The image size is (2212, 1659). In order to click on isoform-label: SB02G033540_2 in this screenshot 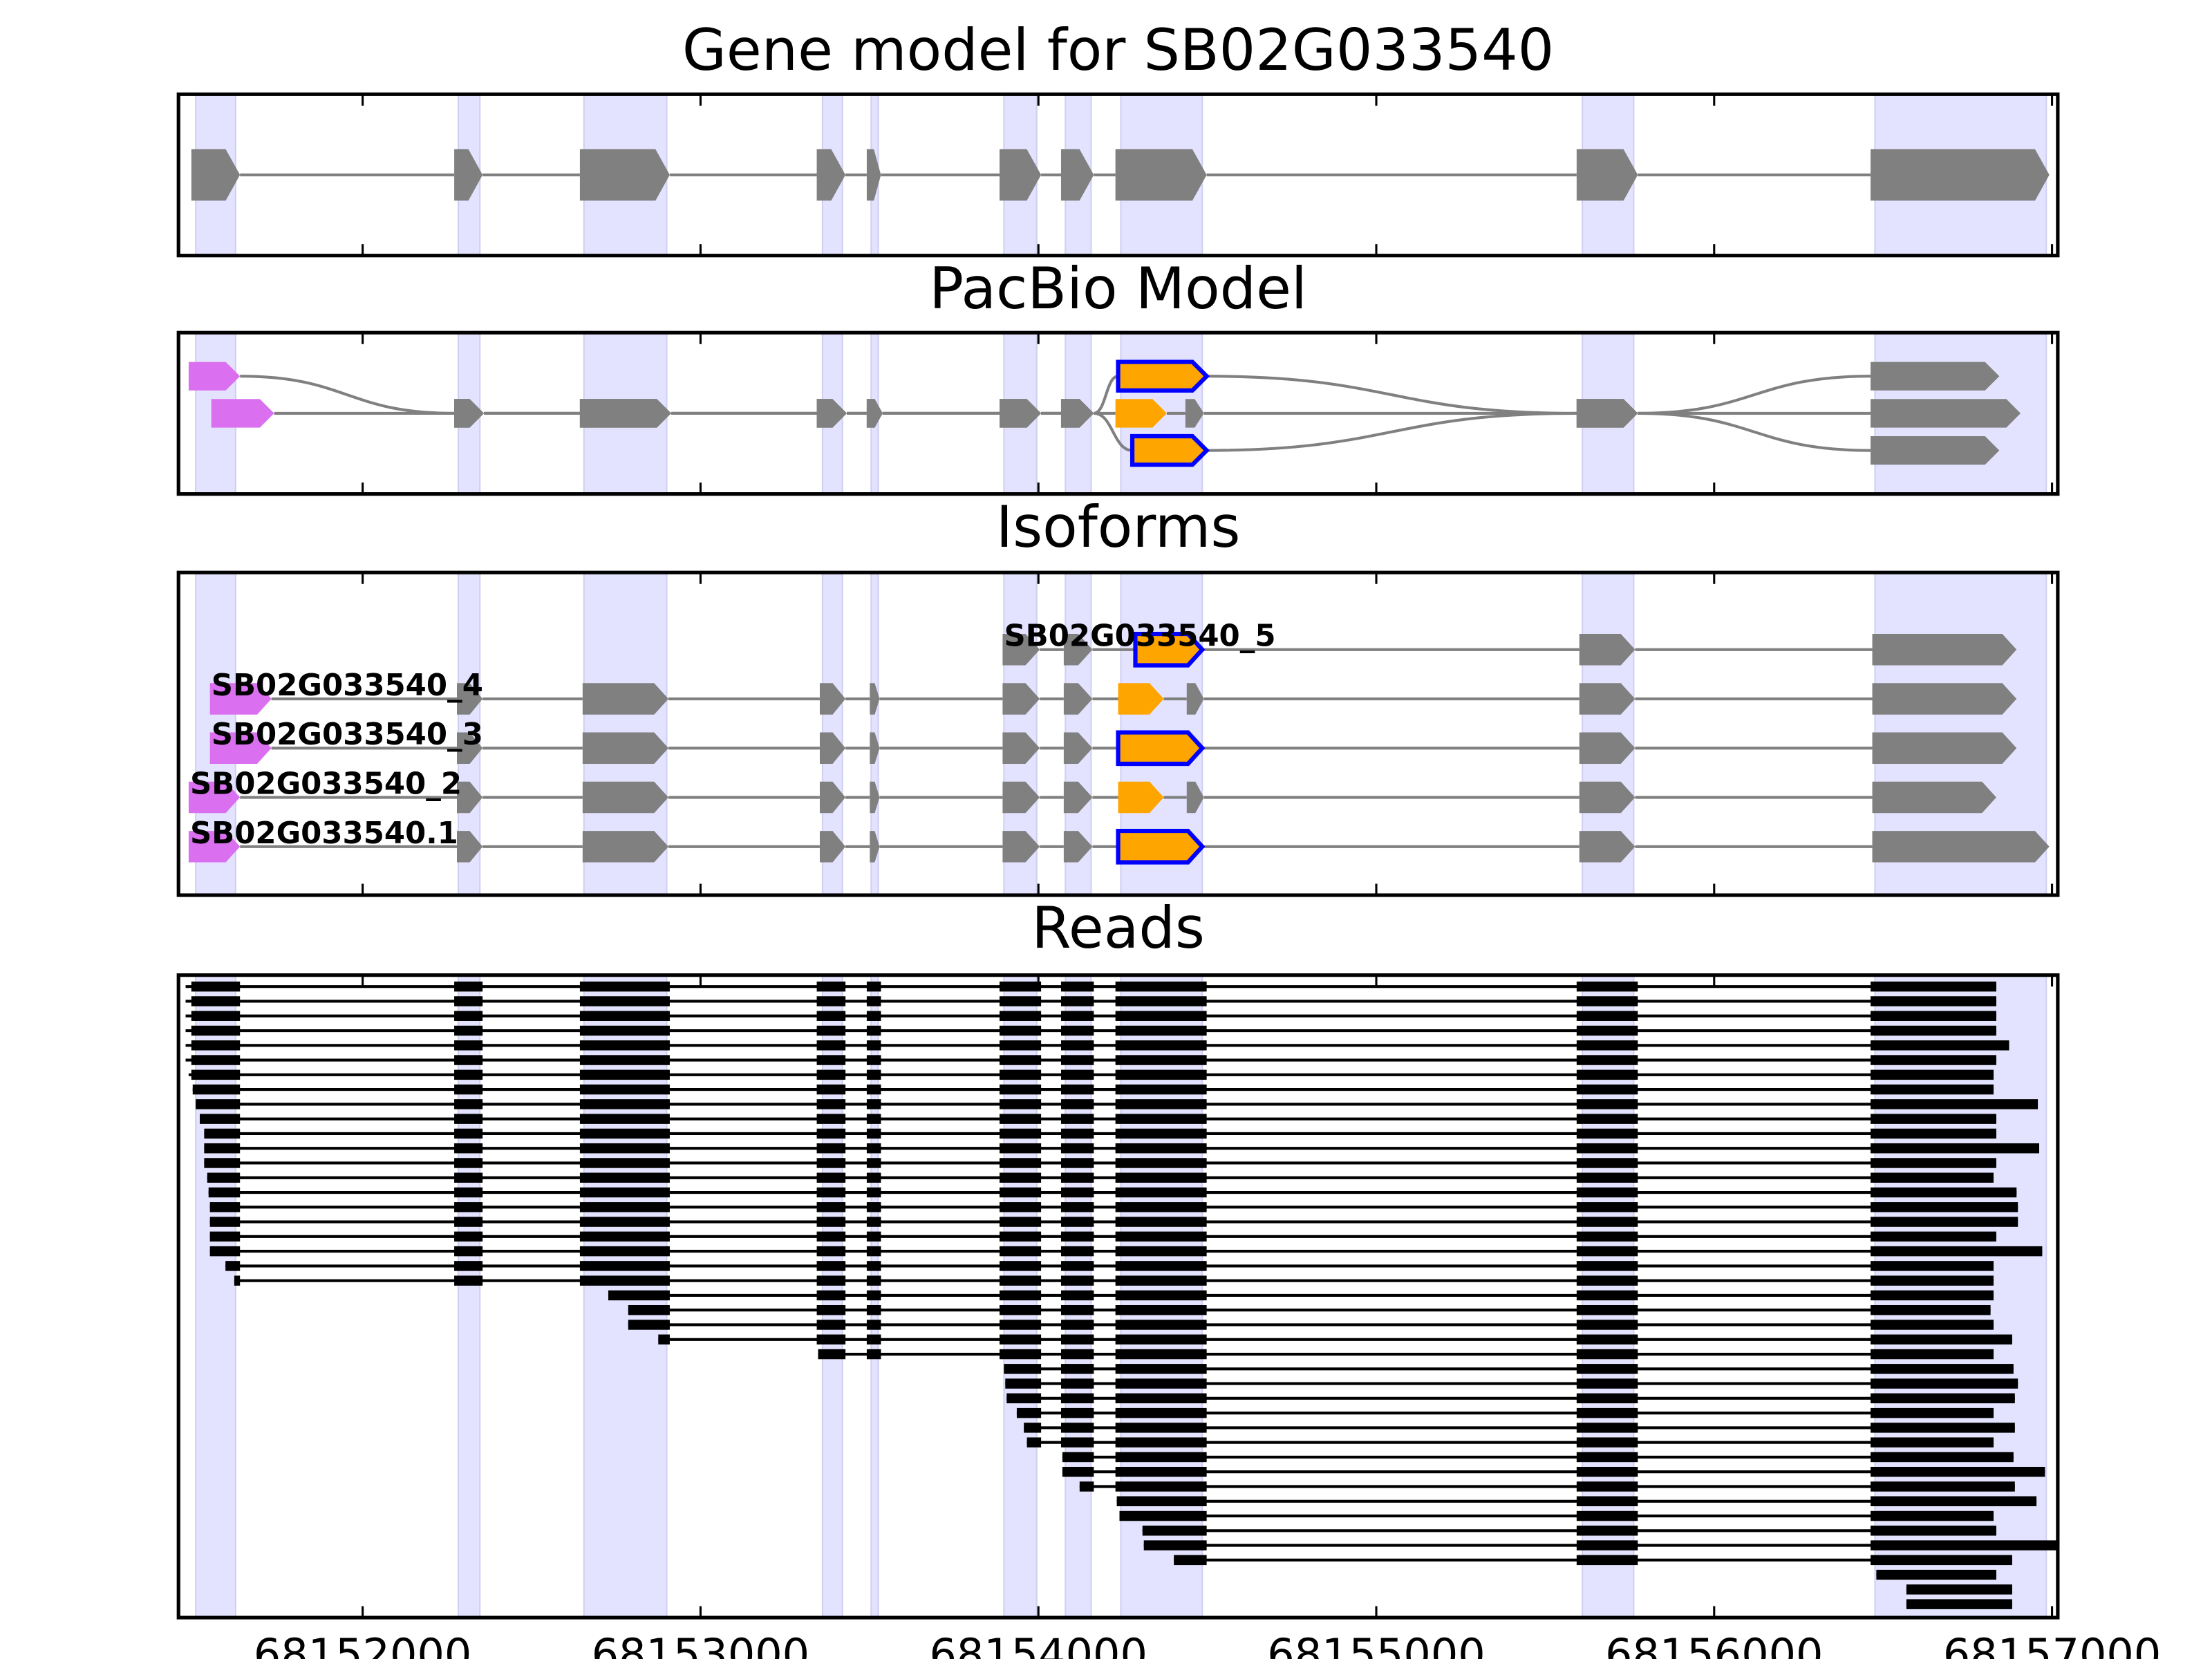, I will do `click(326, 784)`.